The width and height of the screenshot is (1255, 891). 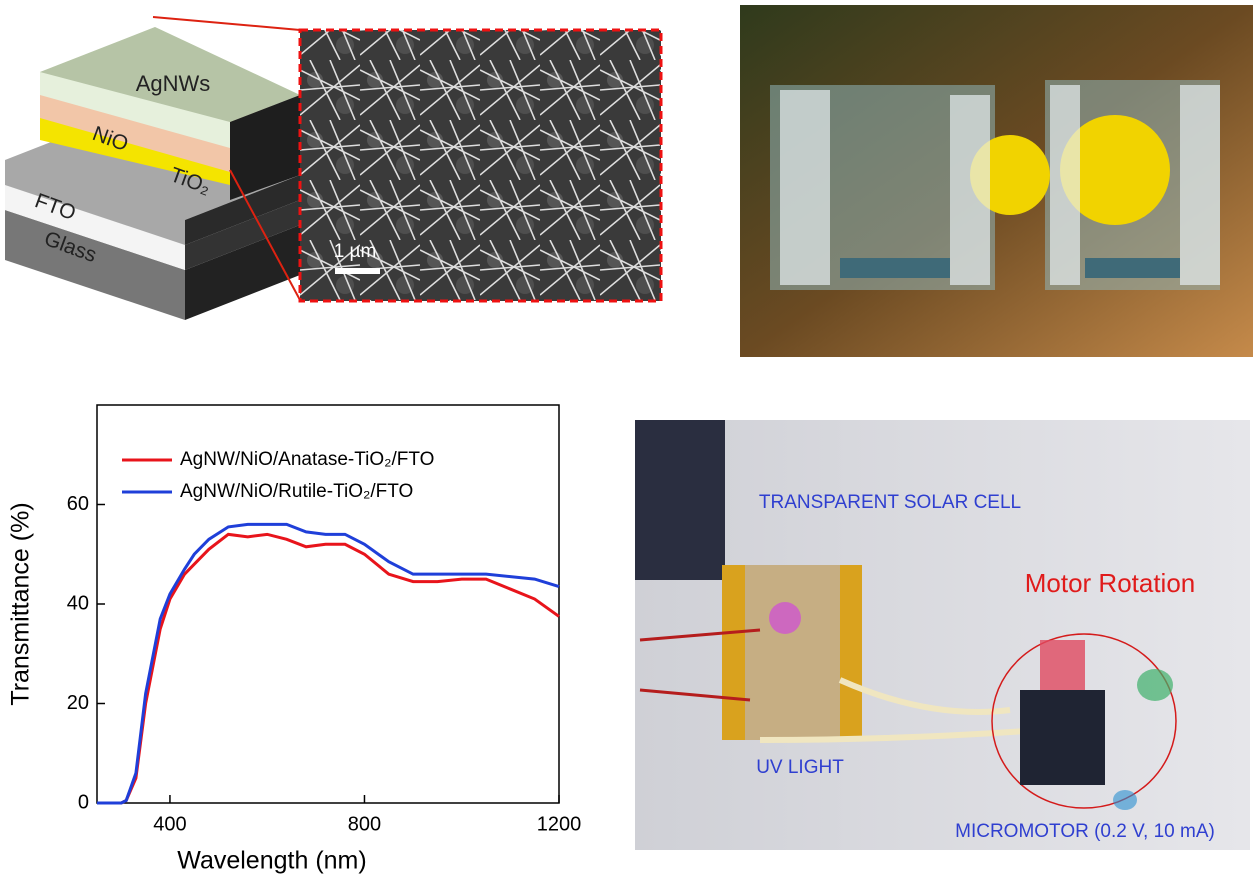 What do you see at coordinates (480, 165) in the screenshot?
I see `sem-image: 1 µm` at bounding box center [480, 165].